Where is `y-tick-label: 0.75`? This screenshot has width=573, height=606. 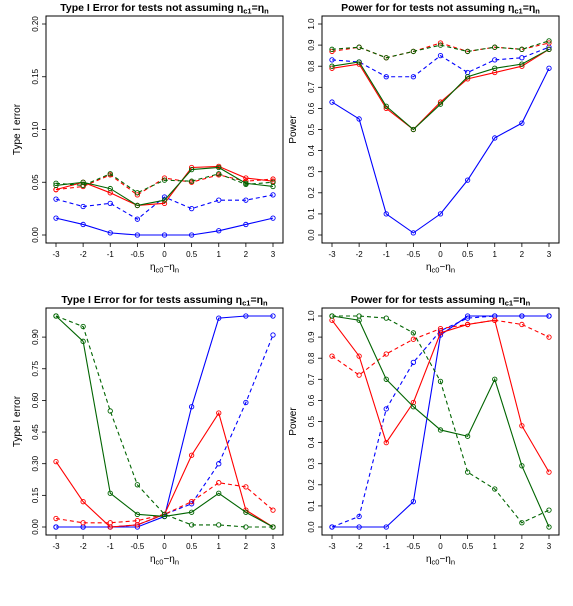 y-tick-label: 0.75 is located at coordinates (35, 368).